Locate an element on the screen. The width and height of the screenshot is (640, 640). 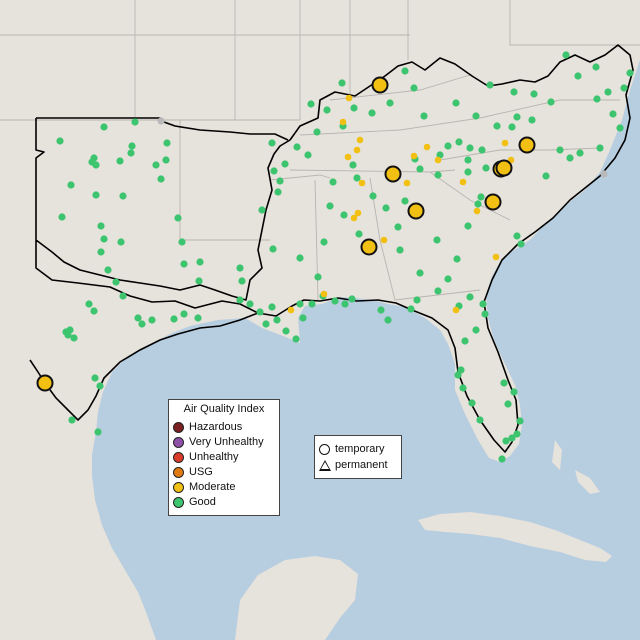
hazardous-swatch-icon is located at coordinates (178, 427).